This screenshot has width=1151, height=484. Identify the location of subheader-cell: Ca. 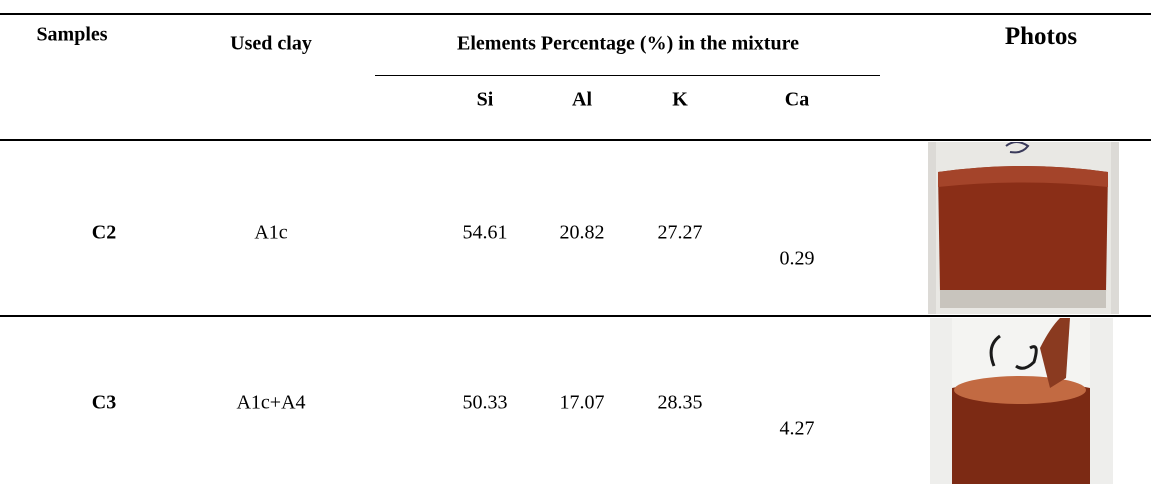
(797, 99).